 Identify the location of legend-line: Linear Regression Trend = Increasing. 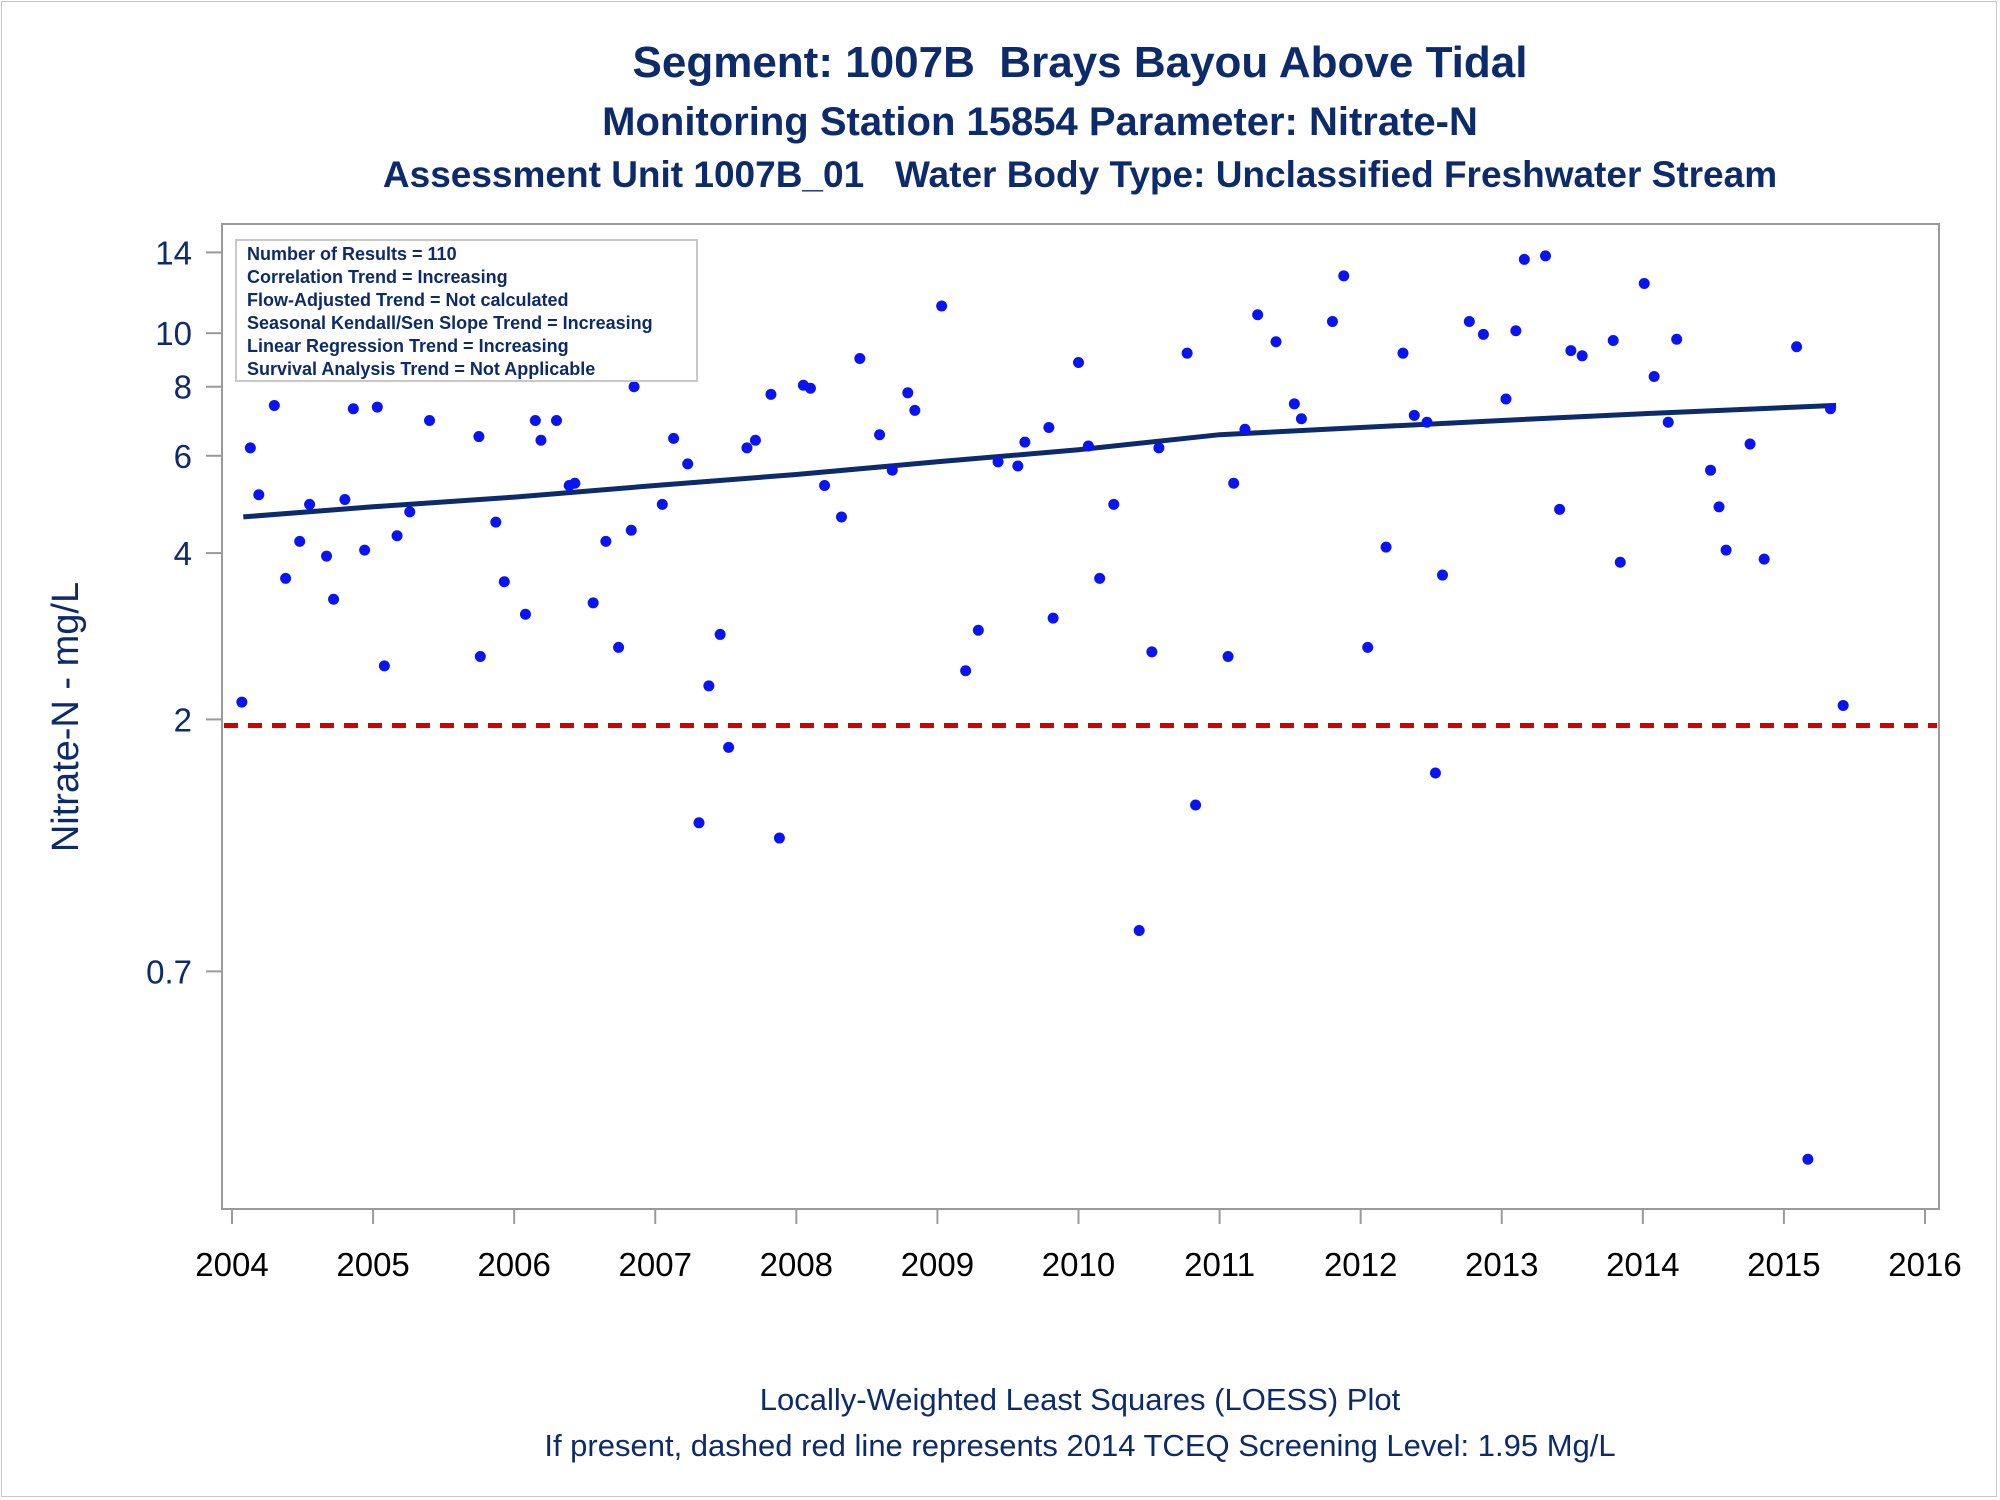
(408, 346).